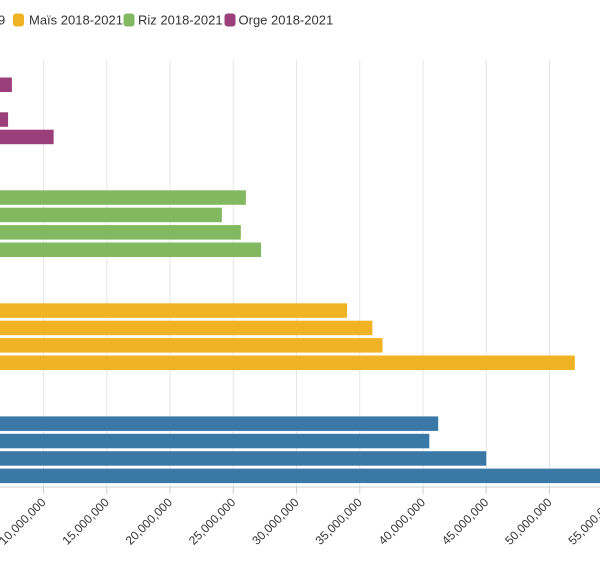 Image resolution: width=600 pixels, height=577 pixels. What do you see at coordinates (18, 20) in the screenshot?
I see `legend-swatch-ma-s-2018-2021` at bounding box center [18, 20].